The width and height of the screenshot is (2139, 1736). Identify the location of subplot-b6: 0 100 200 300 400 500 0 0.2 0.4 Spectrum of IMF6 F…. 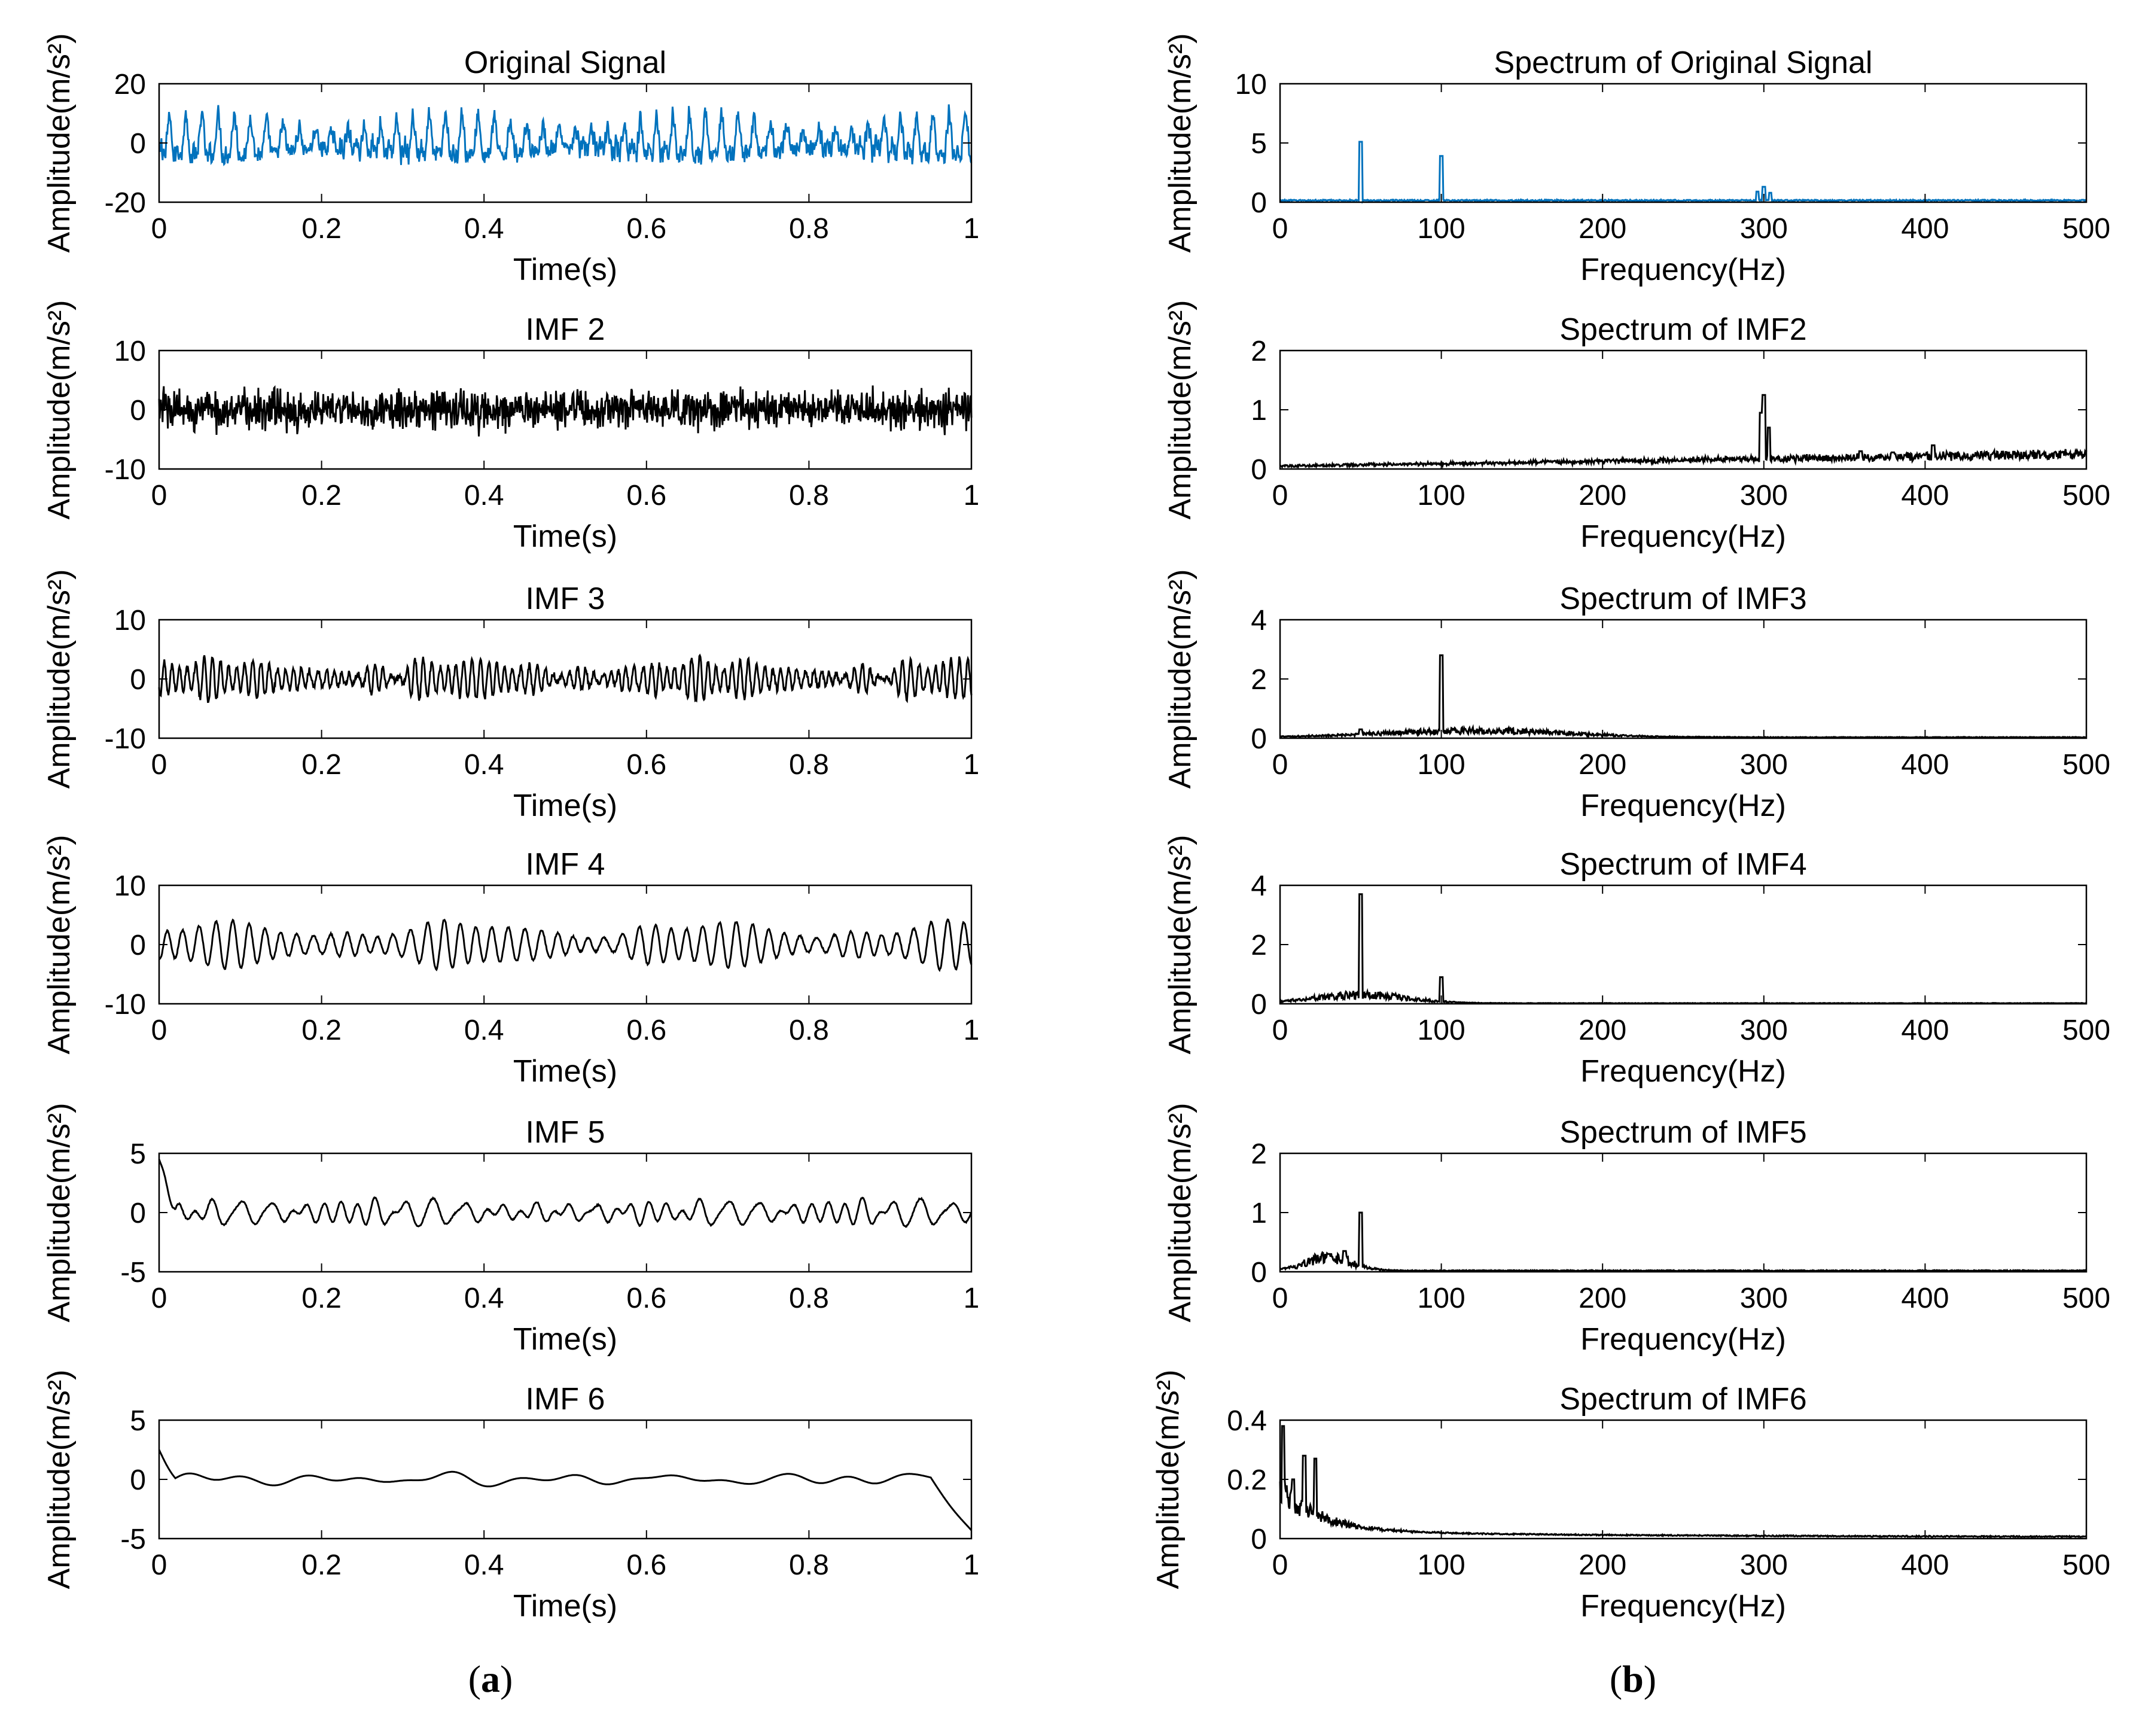
(1630, 1497).